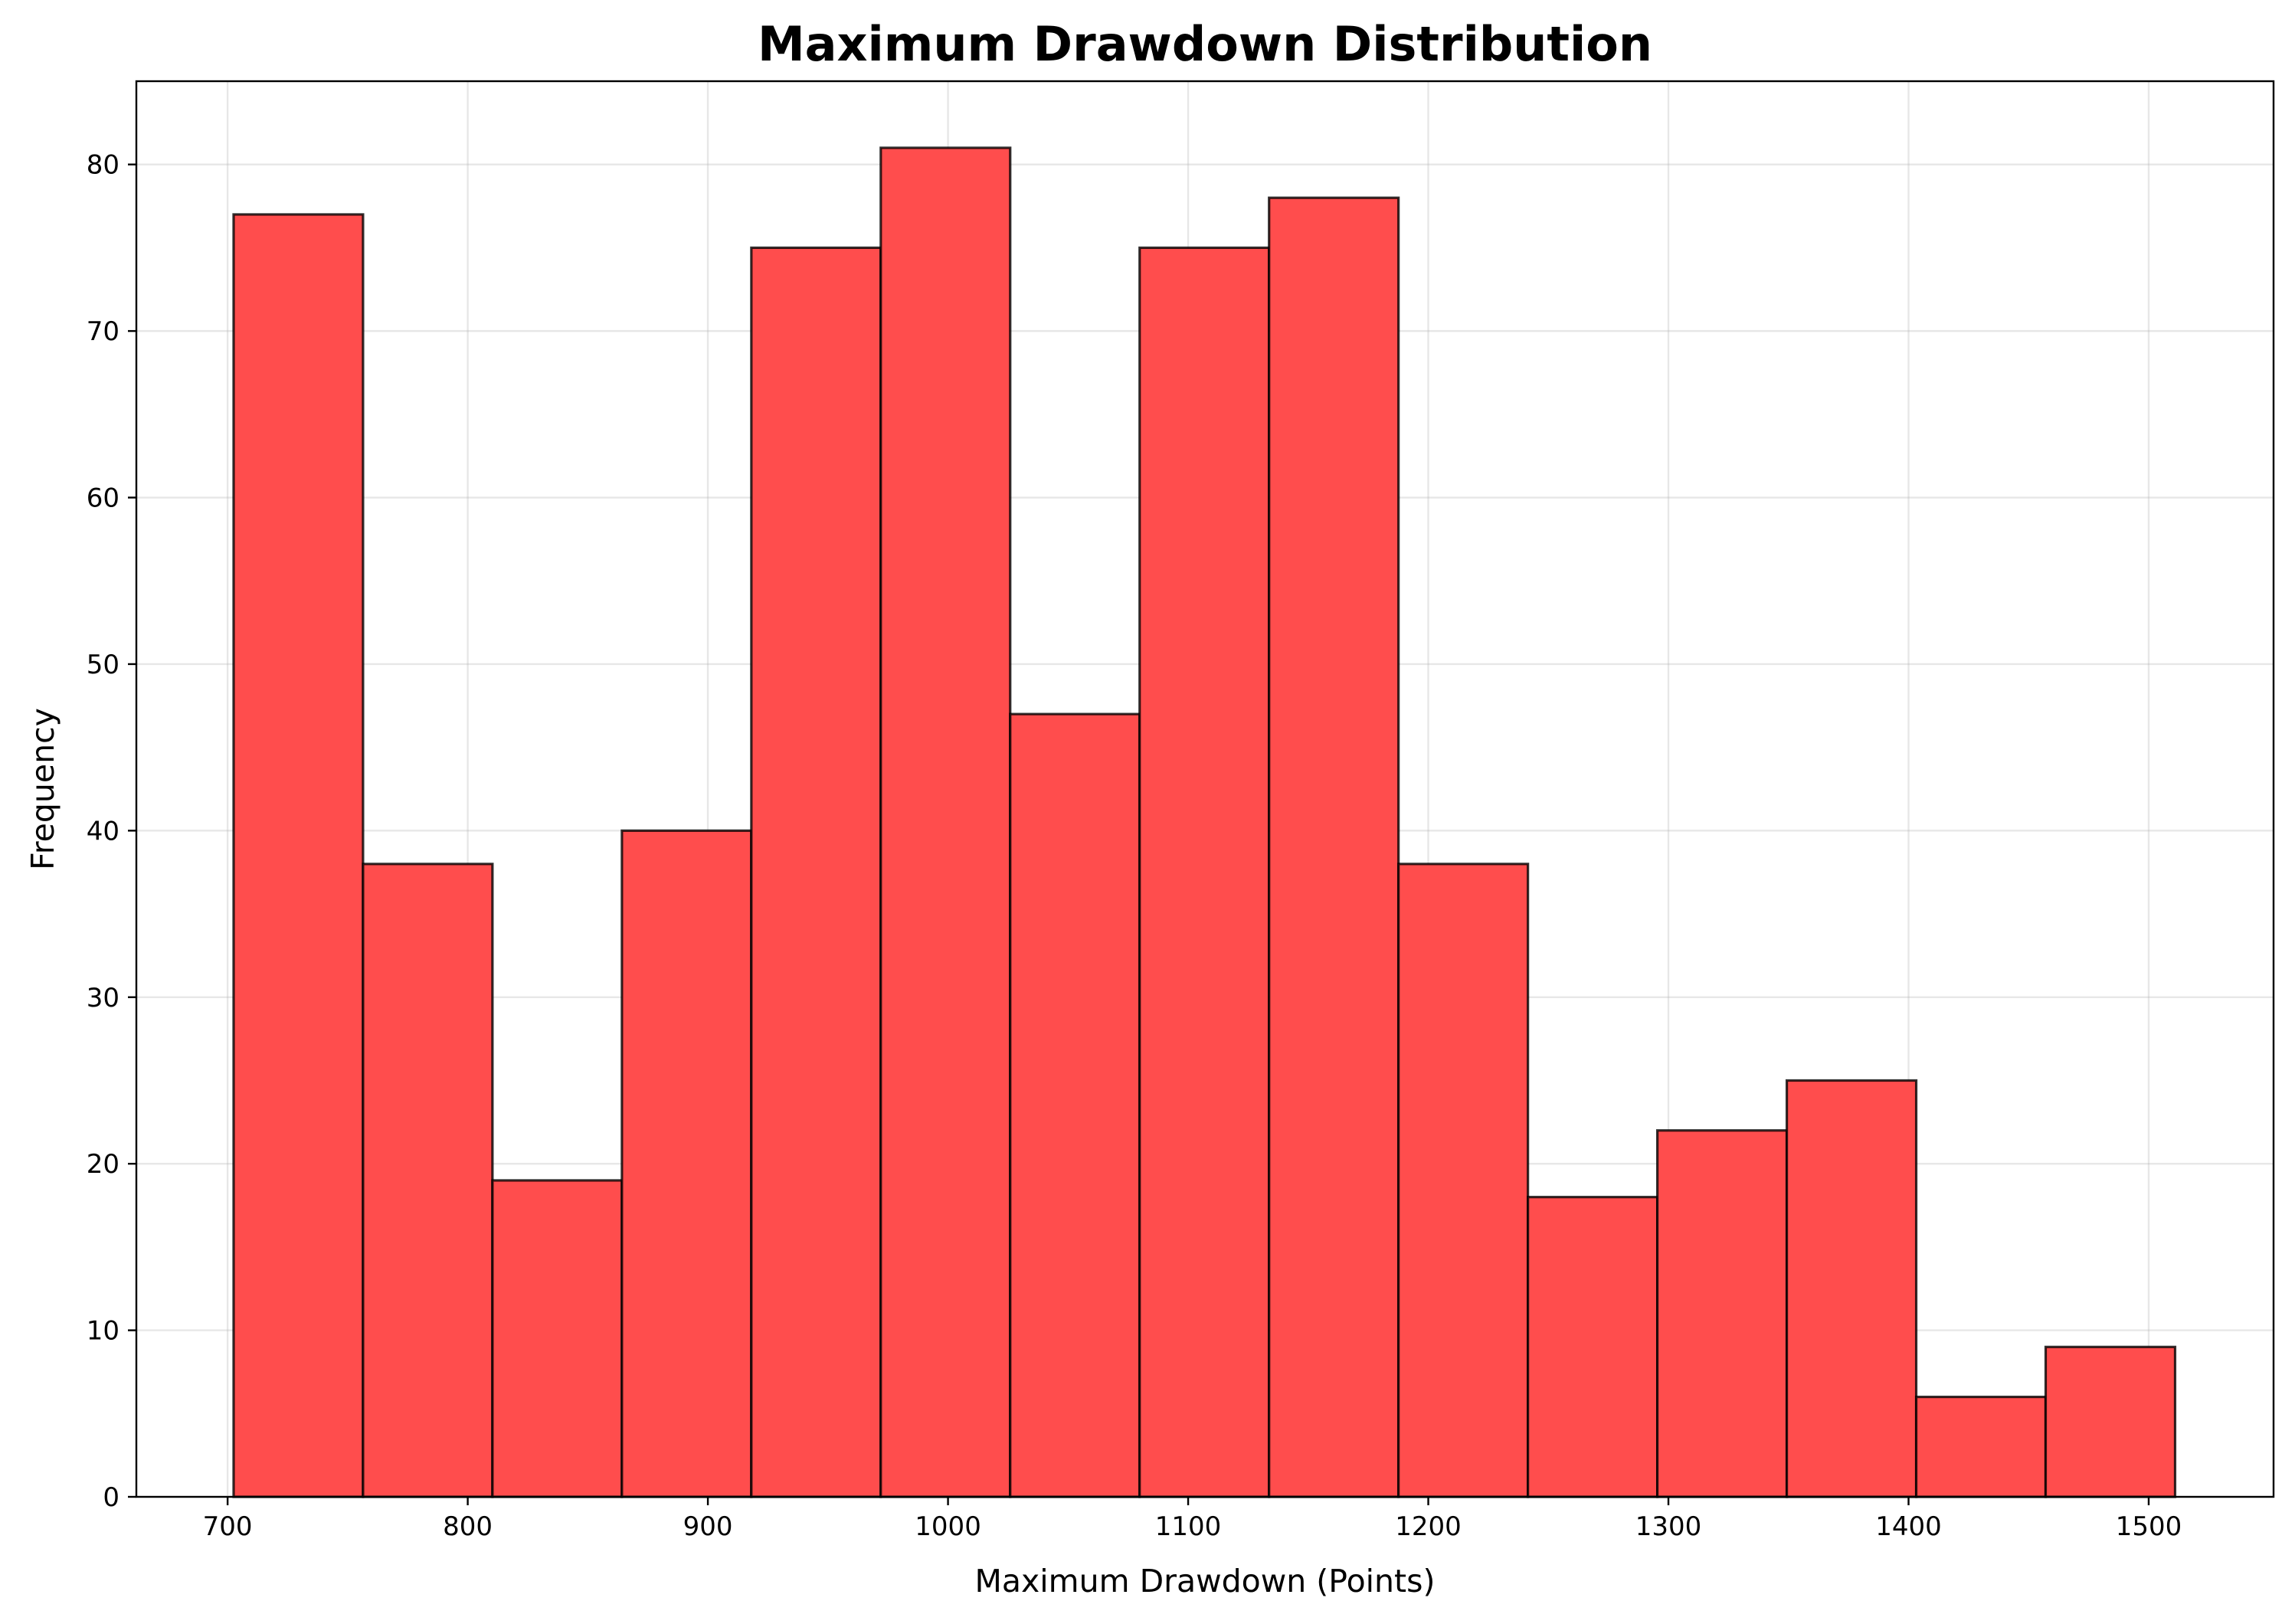 This screenshot has width=2295, height=1624. Describe the element at coordinates (468, 1527) in the screenshot. I see `x-tick-label: 800` at that location.